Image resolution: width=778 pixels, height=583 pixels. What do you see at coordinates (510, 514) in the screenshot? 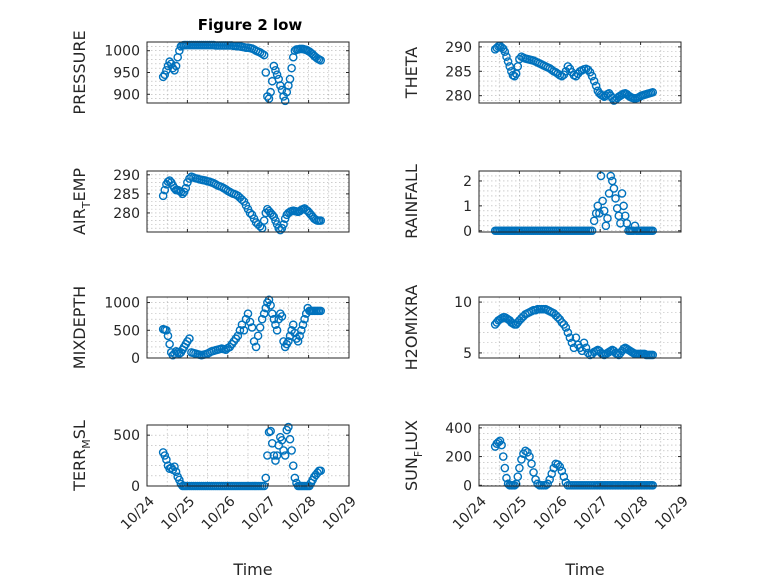
I see `x-tick-label: 10/25` at bounding box center [510, 514].